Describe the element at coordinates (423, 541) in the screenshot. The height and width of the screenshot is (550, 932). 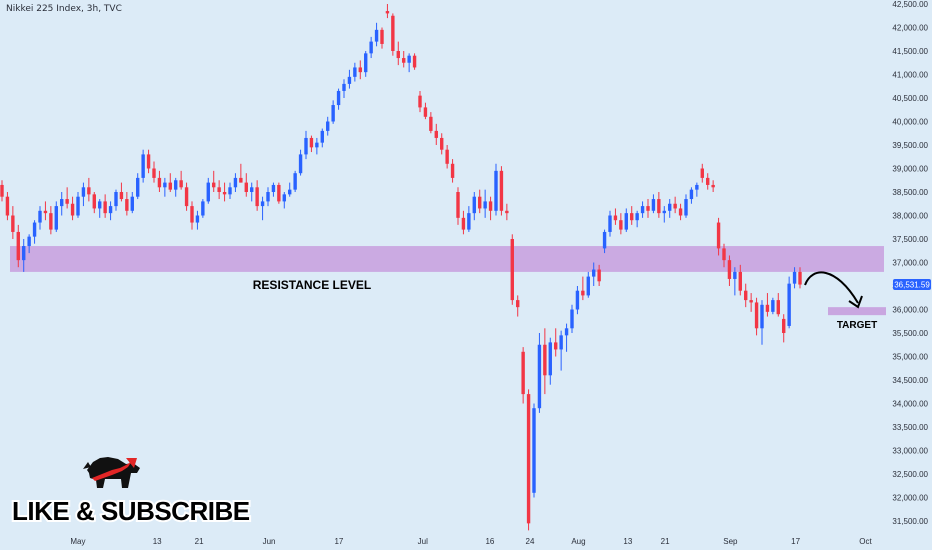
I see `x-tick-label: Jul` at that location.